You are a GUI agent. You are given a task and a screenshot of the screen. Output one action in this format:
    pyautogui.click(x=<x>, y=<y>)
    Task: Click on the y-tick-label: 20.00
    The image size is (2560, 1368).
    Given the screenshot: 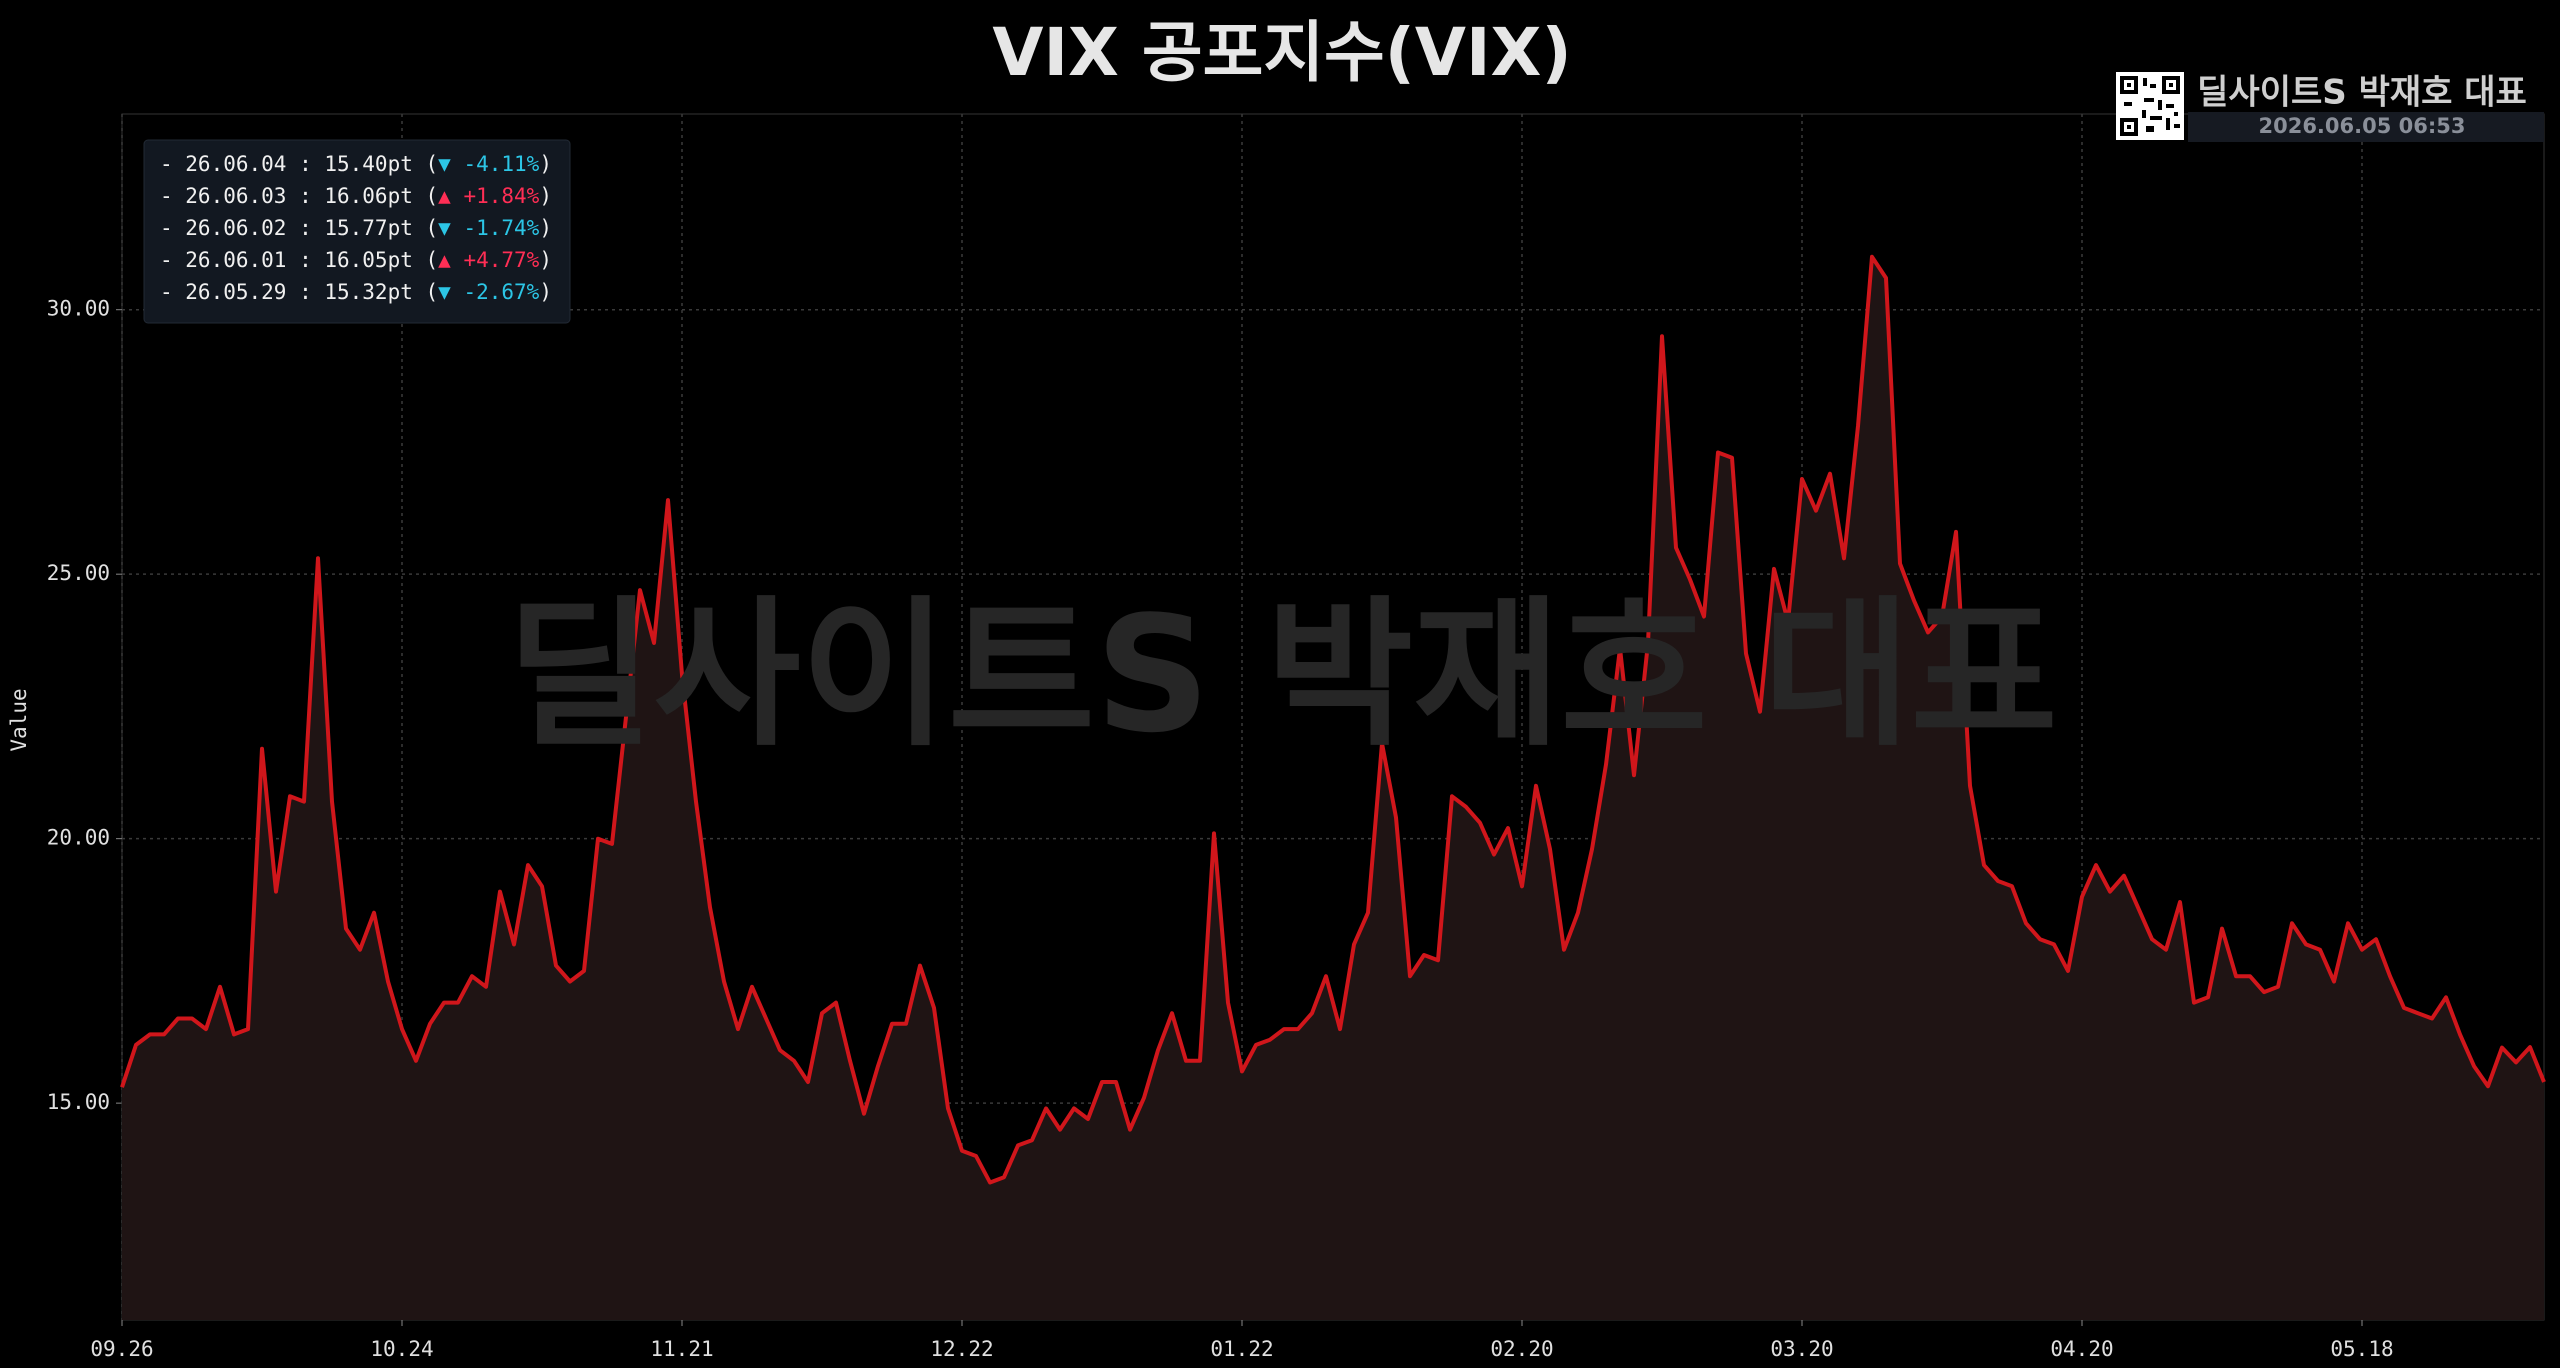 What is the action you would take?
    pyautogui.click(x=78, y=838)
    